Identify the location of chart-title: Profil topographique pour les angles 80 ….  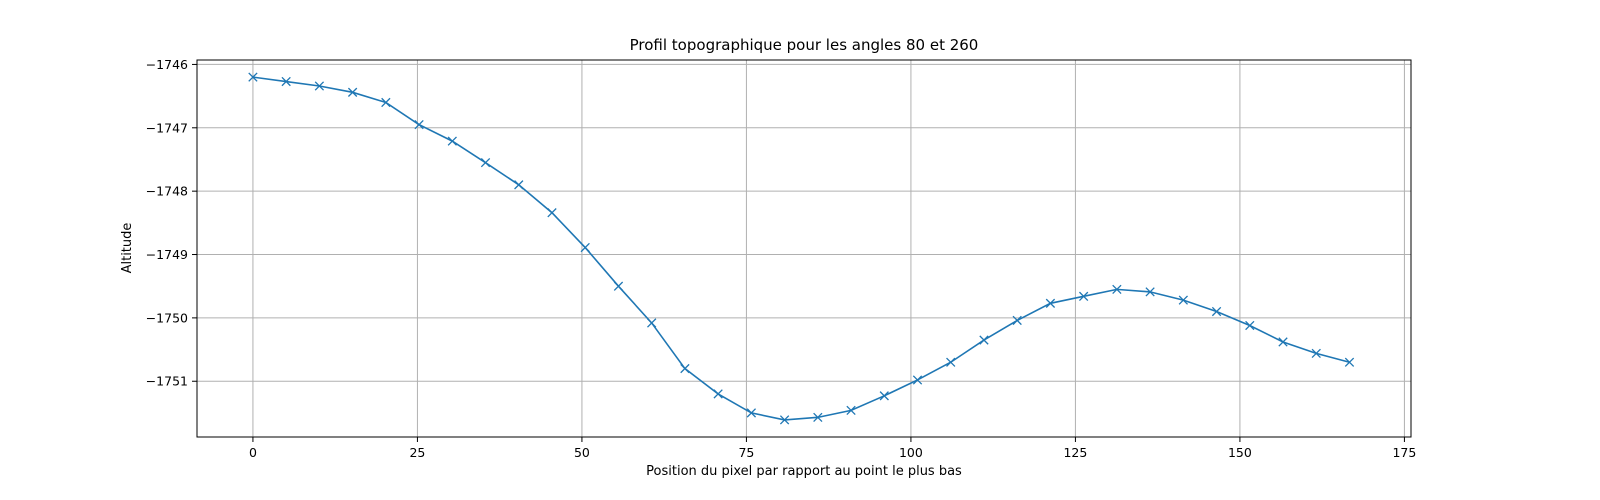
(804, 45).